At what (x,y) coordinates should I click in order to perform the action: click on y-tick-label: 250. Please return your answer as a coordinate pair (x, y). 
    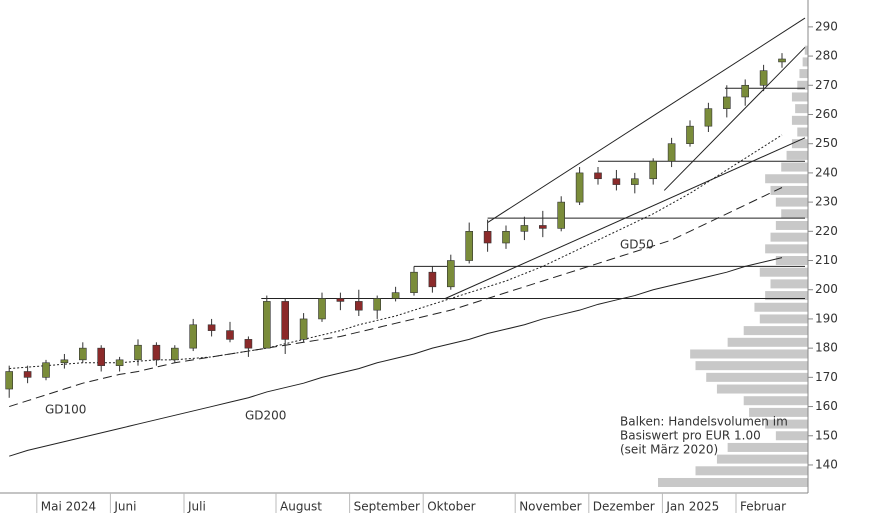
    Looking at the image, I should click on (826, 143).